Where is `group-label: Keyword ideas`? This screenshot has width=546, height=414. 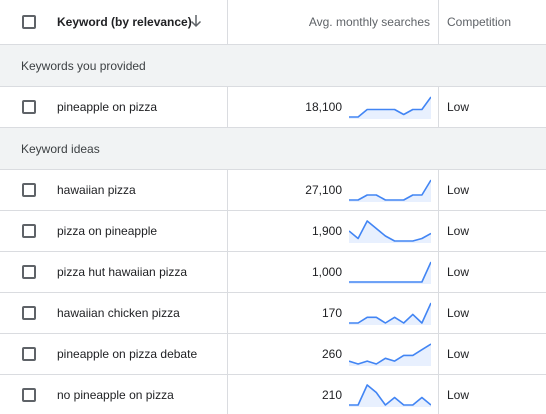 group-label: Keyword ideas is located at coordinates (60, 149).